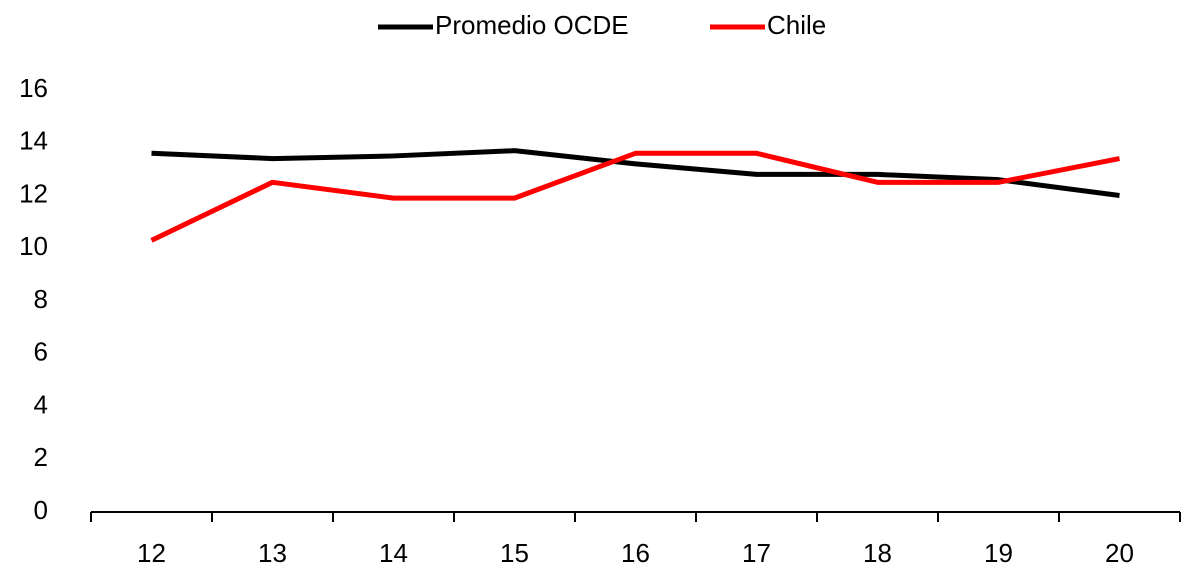  I want to click on x-tick-label: 15, so click(514, 553).